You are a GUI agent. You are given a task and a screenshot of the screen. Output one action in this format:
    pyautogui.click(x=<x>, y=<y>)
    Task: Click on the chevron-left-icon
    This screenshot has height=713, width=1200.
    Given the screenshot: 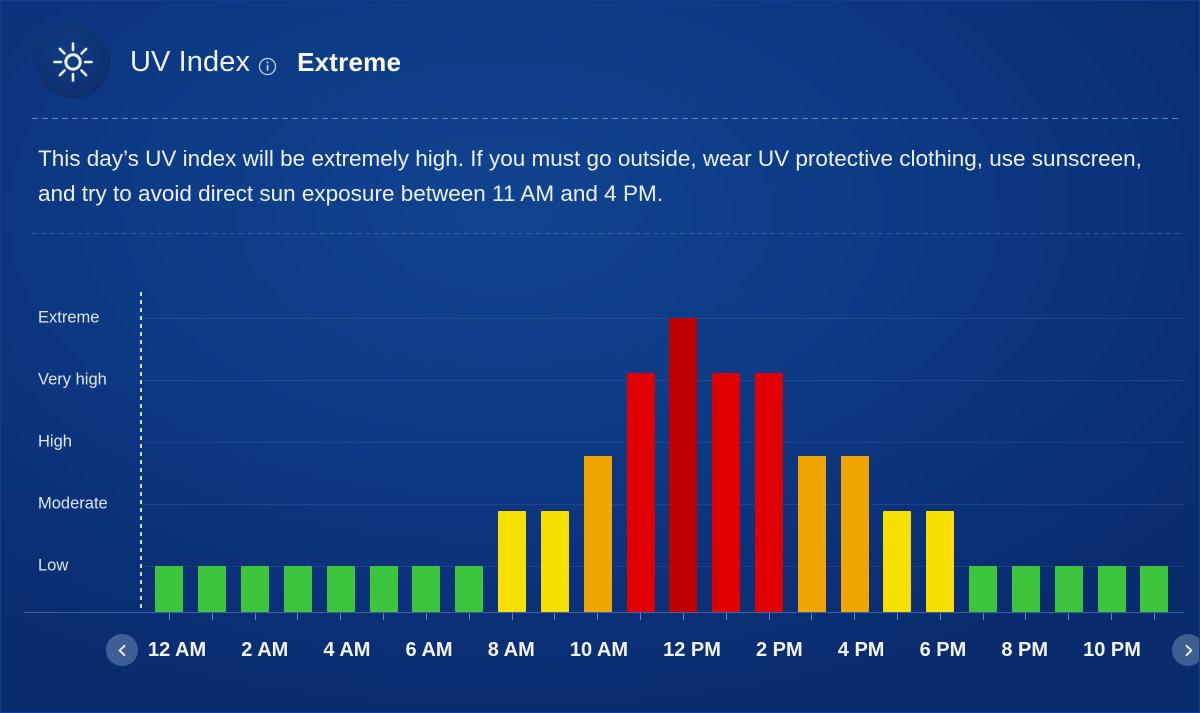 What is the action you would take?
    pyautogui.click(x=122, y=650)
    